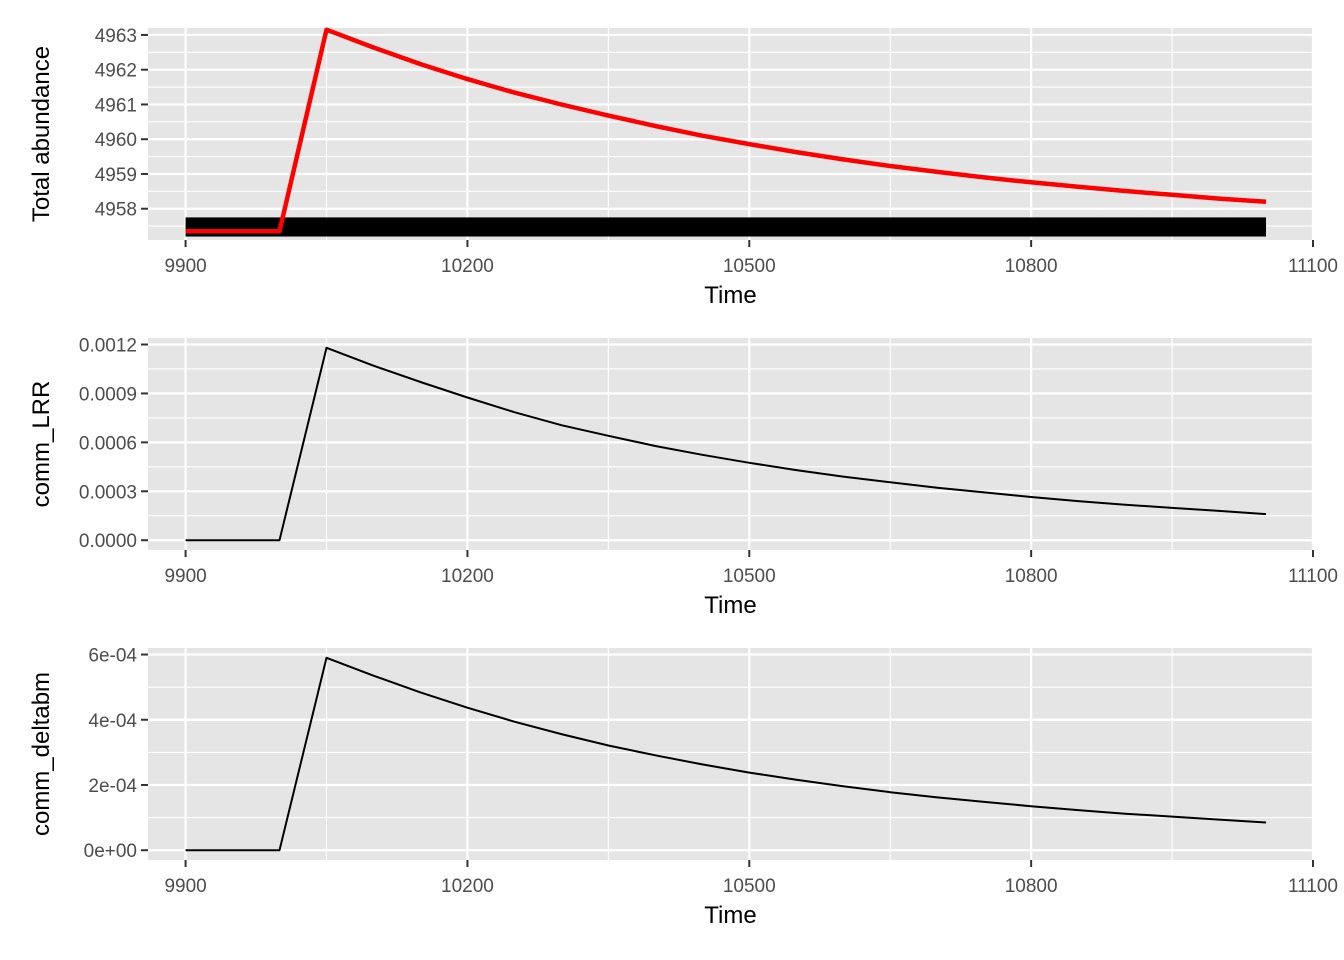  What do you see at coordinates (116, 71) in the screenshot?
I see `y-tick-label: 4962` at bounding box center [116, 71].